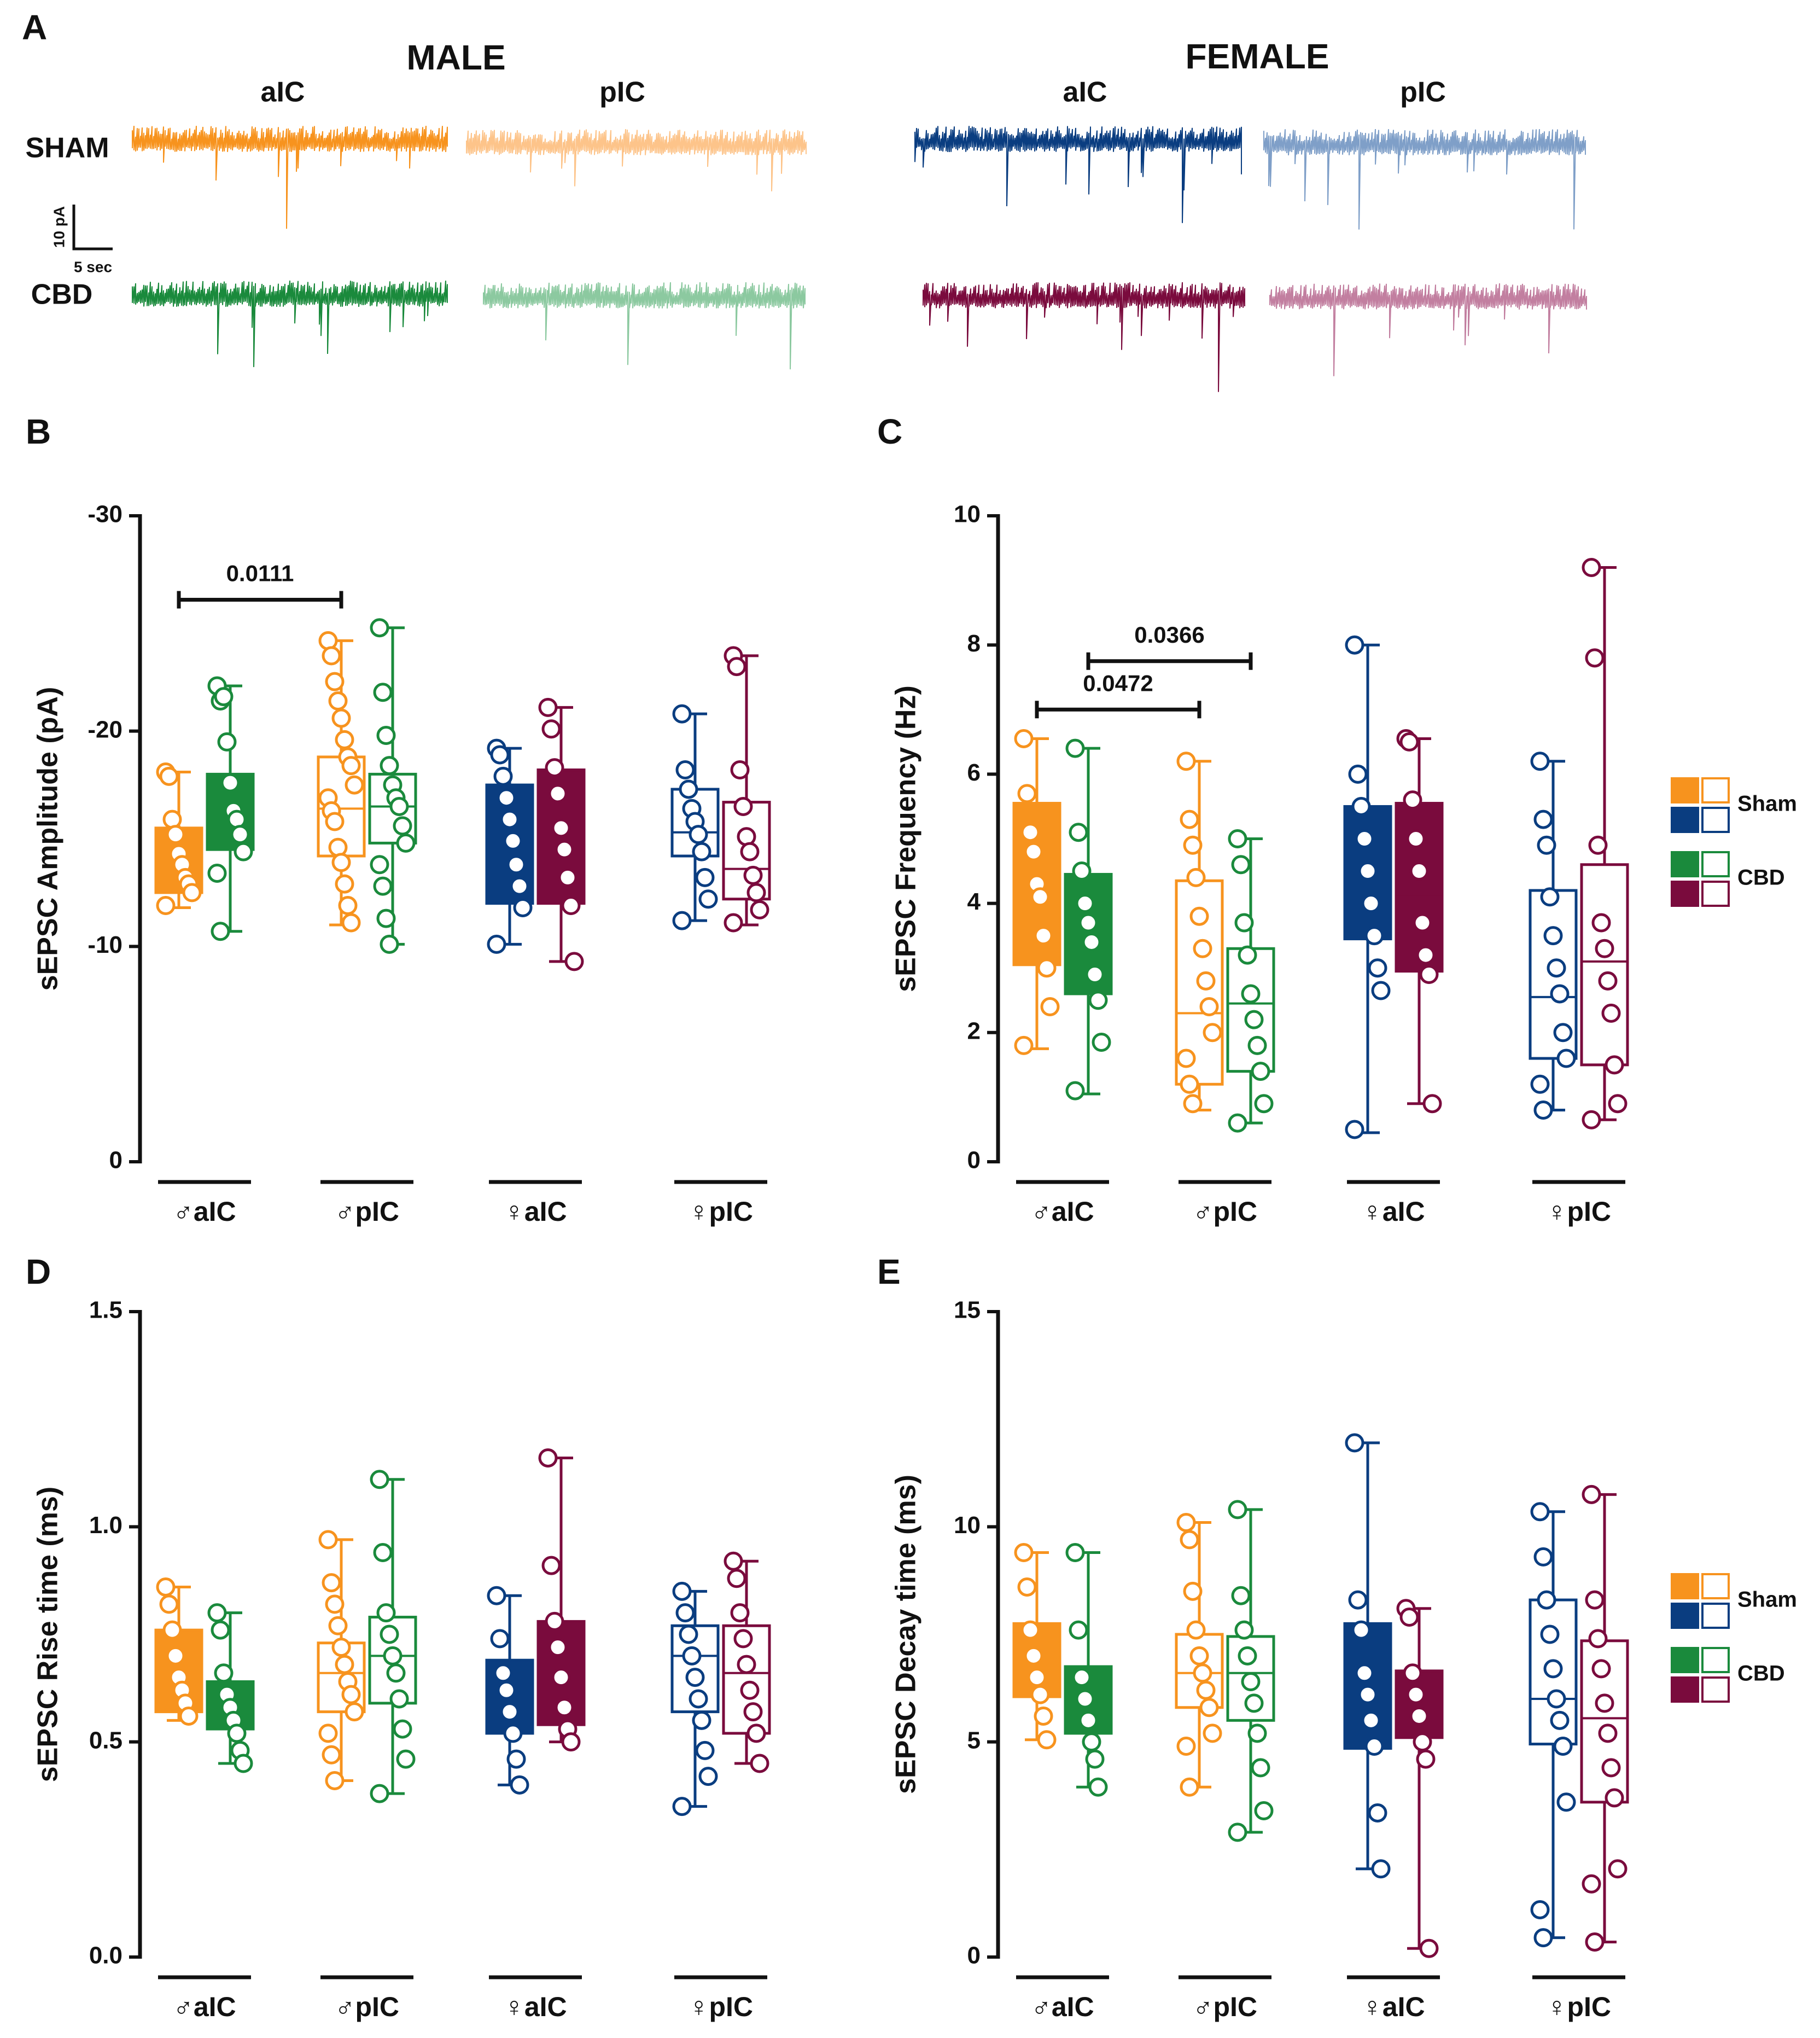 Image resolution: width=1820 pixels, height=2038 pixels. What do you see at coordinates (92, 228) in the screenshot?
I see `scale-bar` at bounding box center [92, 228].